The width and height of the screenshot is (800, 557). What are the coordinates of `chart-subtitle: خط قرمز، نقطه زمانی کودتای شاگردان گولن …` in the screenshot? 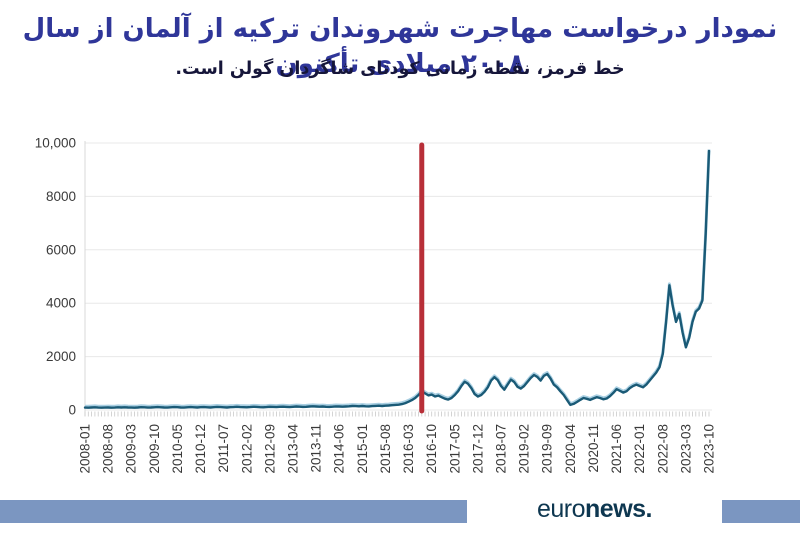 It's located at (400, 69).